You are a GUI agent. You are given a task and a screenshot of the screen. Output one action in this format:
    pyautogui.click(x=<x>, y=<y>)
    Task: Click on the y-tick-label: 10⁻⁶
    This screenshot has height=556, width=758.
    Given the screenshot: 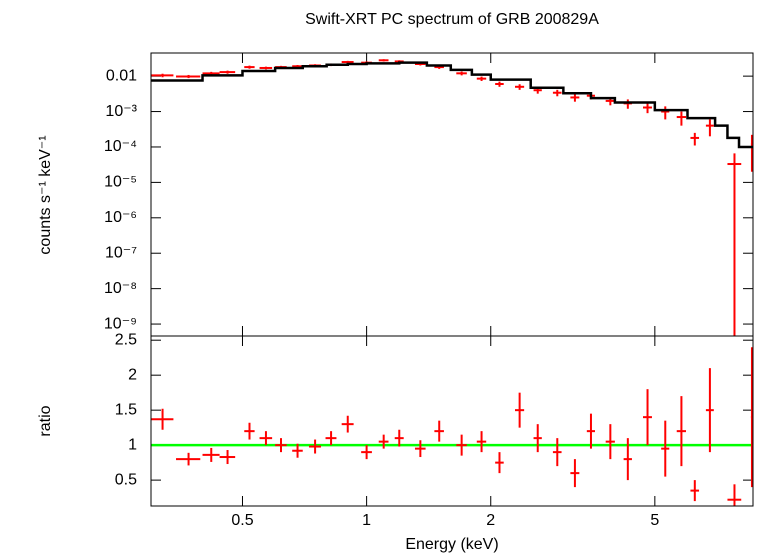 What is the action you would take?
    pyautogui.click(x=120, y=217)
    